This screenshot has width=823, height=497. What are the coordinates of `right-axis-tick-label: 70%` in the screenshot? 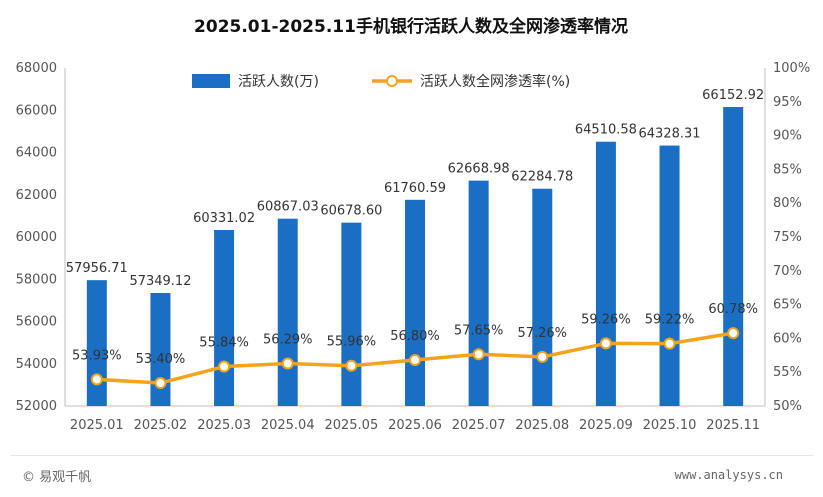 It's located at (787, 271).